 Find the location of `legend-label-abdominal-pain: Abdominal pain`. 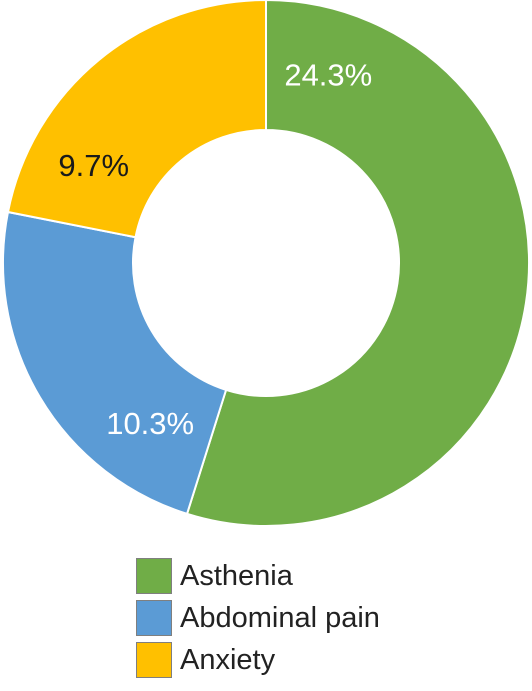

legend-label-abdominal-pain: Abdominal pain is located at coordinates (280, 617).